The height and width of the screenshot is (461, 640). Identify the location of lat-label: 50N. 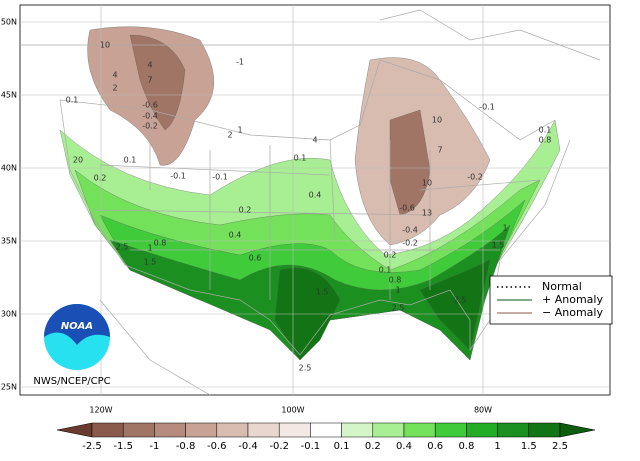
(9, 22).